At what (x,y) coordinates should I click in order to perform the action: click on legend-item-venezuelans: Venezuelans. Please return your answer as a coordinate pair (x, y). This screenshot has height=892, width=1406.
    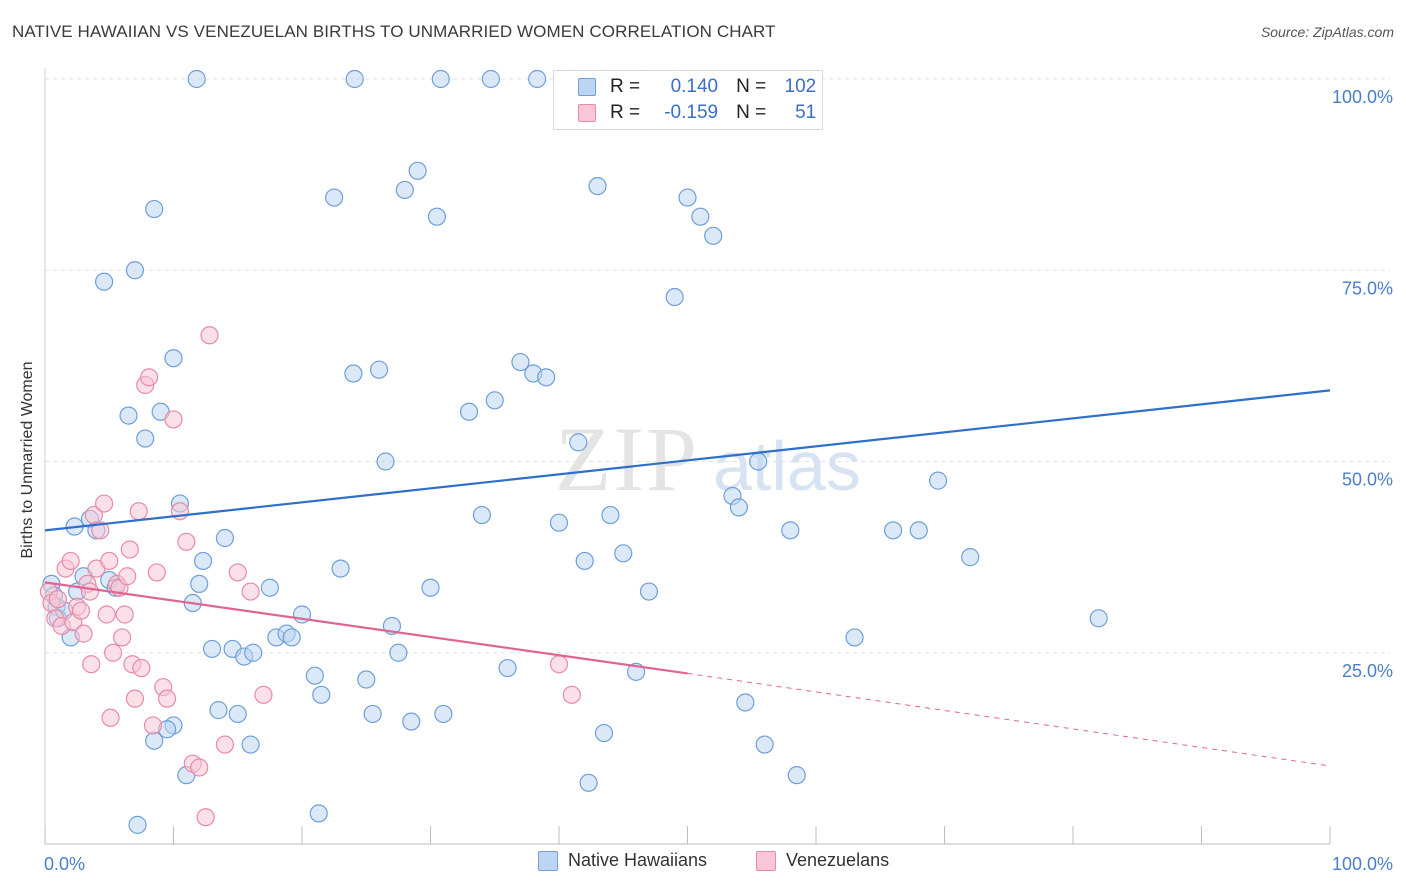
    Looking at the image, I should click on (822, 860).